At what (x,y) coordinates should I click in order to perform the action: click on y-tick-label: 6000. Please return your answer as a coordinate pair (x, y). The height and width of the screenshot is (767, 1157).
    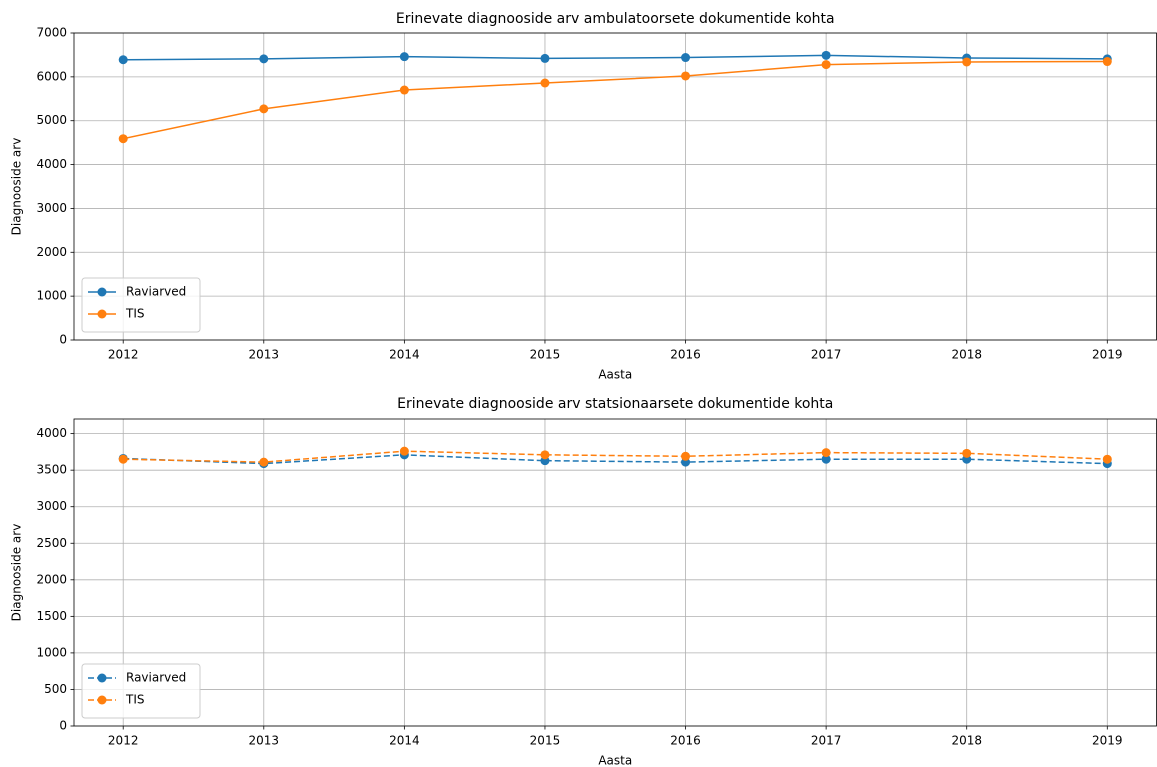
    Looking at the image, I should click on (51, 76).